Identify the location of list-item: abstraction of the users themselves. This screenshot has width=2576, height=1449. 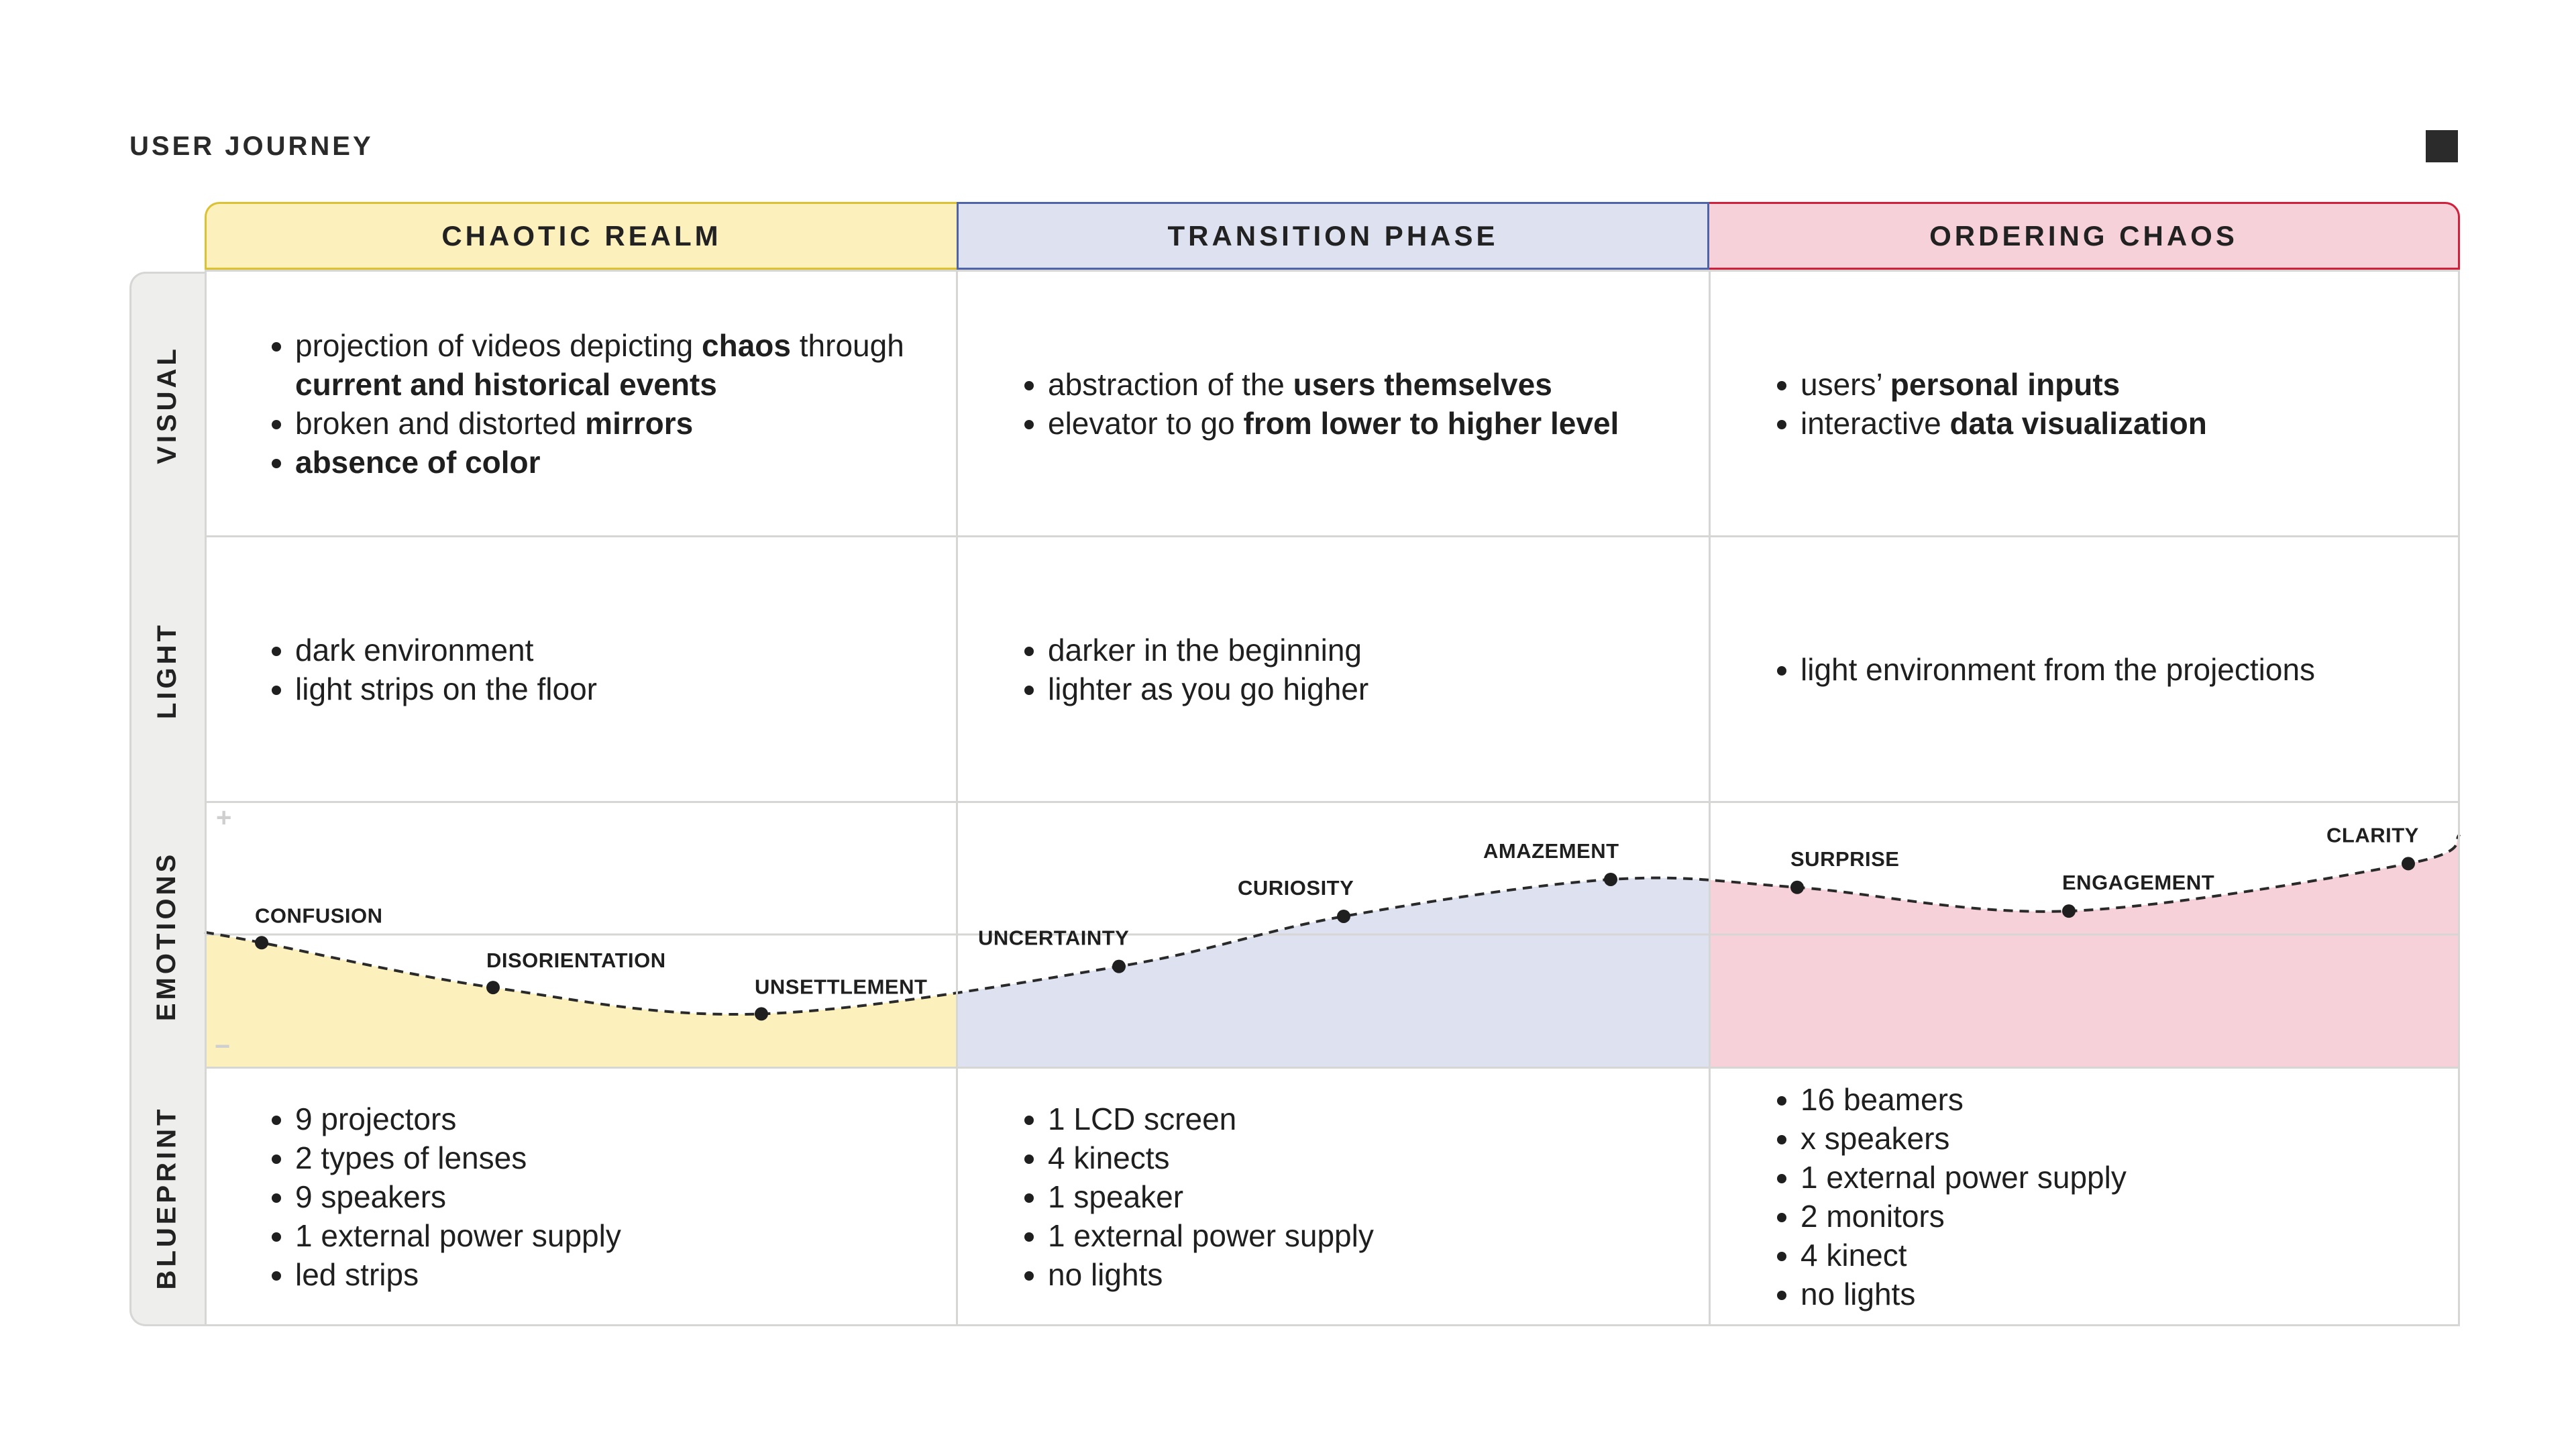
(1333, 384).